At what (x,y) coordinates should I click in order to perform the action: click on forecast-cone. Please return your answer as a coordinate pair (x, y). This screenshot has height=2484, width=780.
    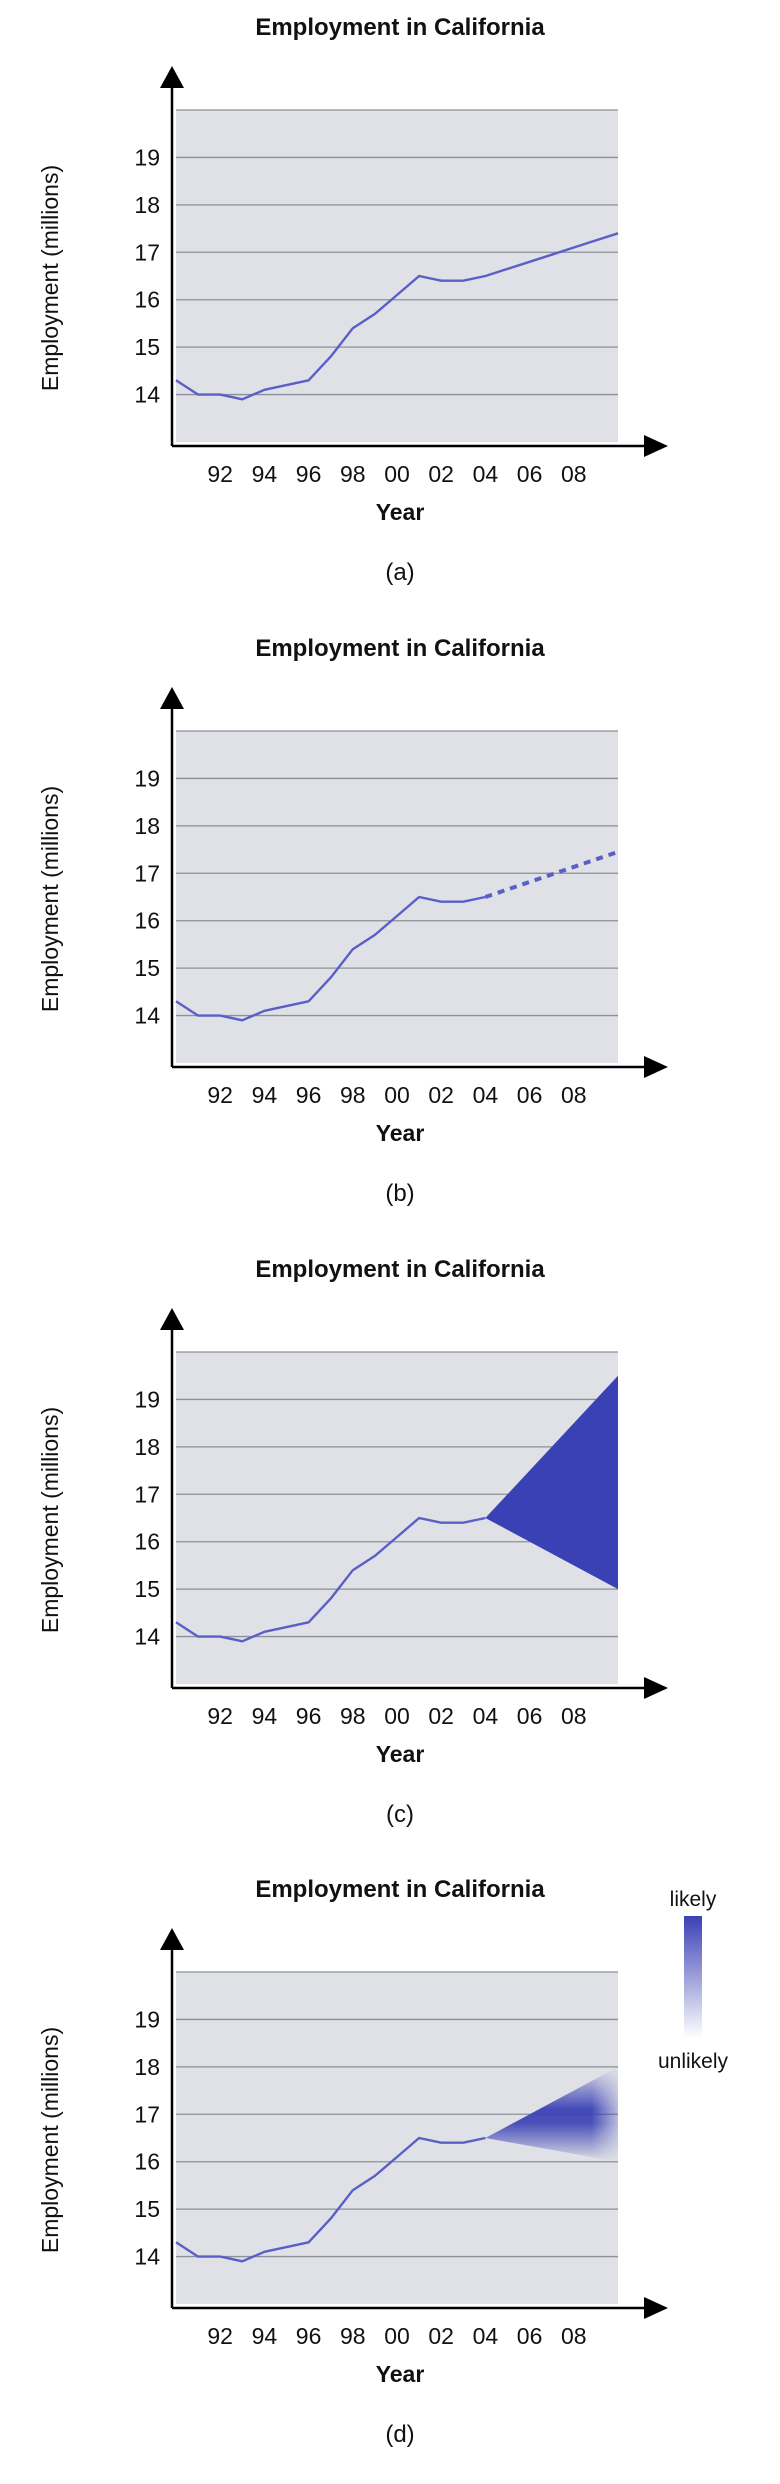
    Looking at the image, I should click on (551, 1482).